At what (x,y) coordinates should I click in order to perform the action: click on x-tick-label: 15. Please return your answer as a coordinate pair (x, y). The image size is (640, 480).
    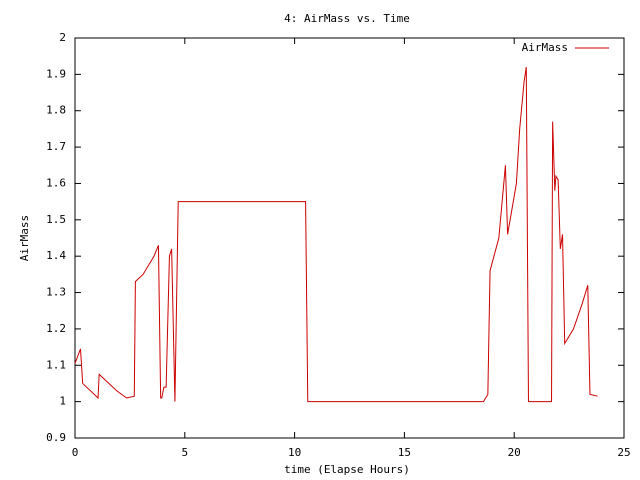
    Looking at the image, I should click on (404, 452).